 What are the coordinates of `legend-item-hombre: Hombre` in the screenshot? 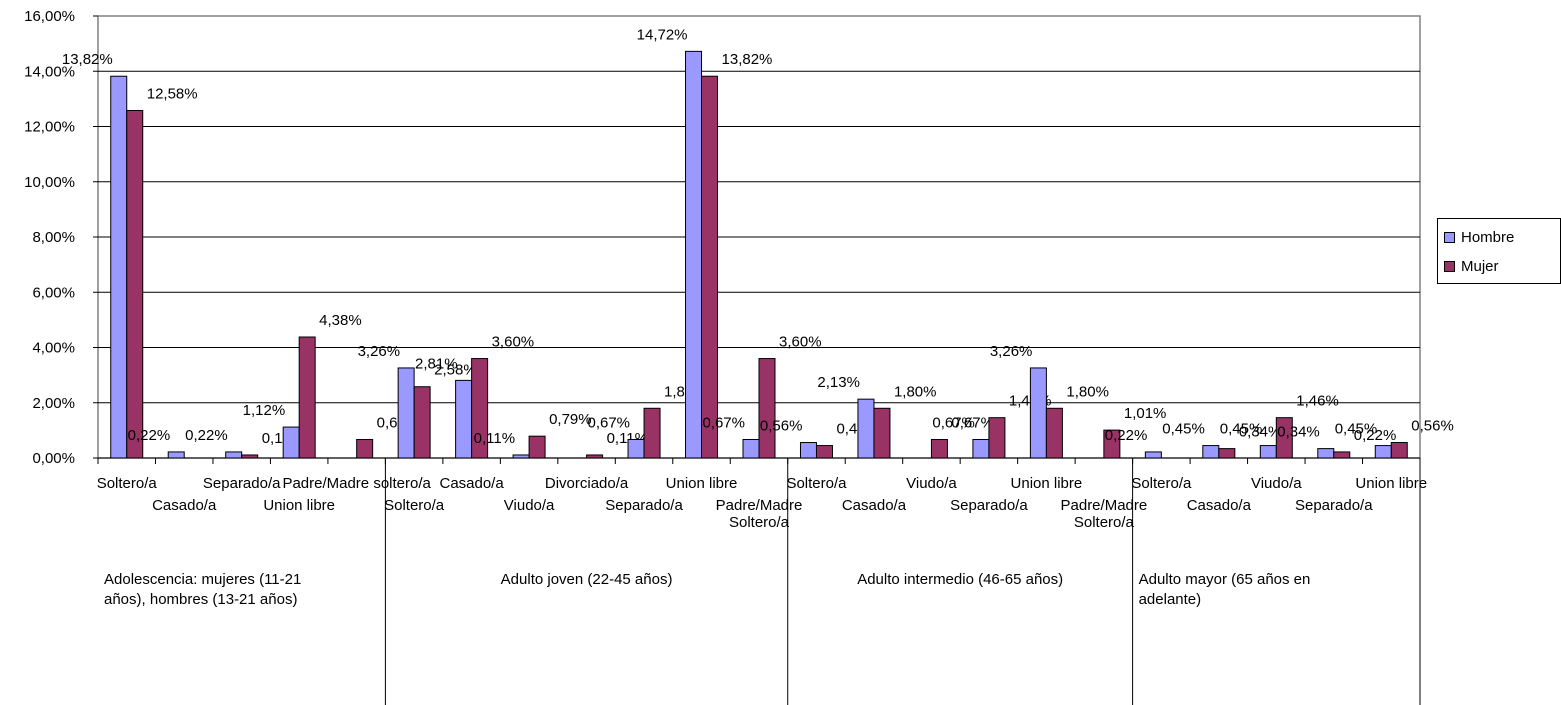 It's located at (1479, 237).